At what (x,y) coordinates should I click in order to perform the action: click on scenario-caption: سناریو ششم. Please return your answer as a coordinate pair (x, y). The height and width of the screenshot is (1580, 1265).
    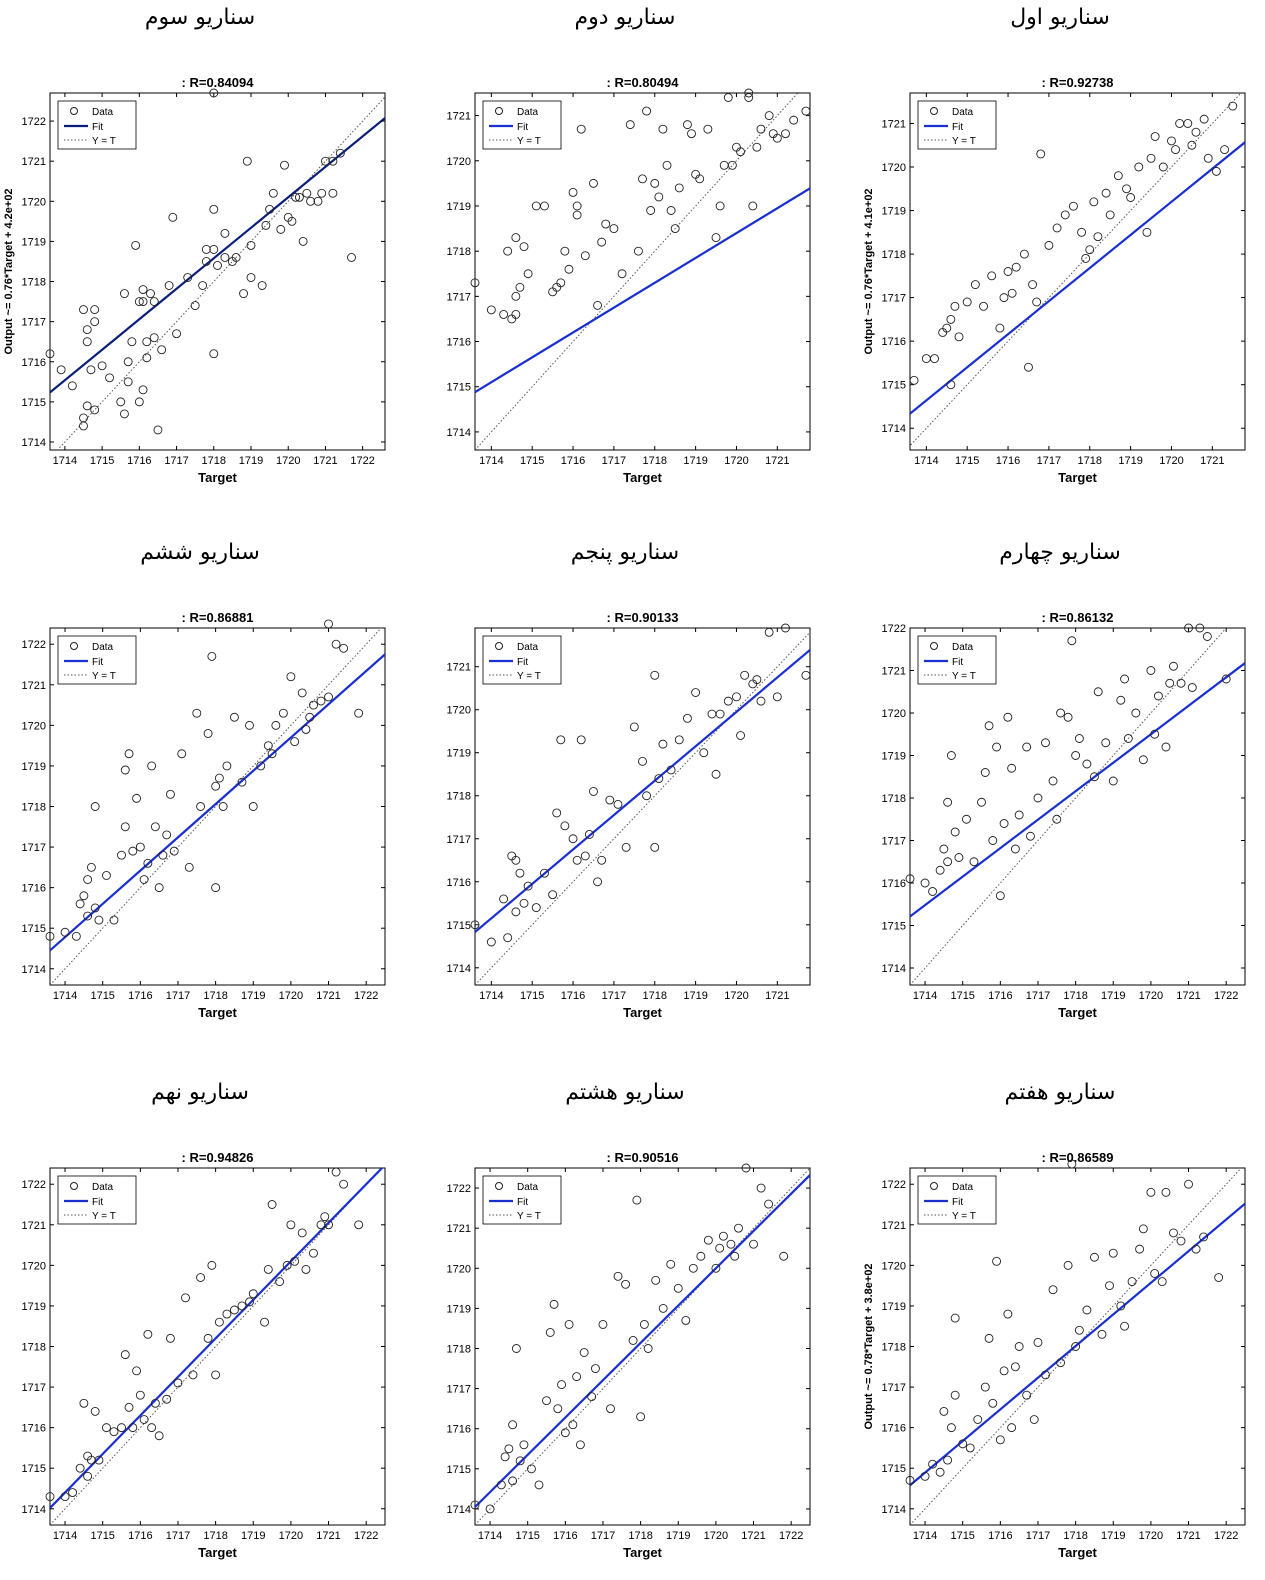
    Looking at the image, I should click on (200, 552).